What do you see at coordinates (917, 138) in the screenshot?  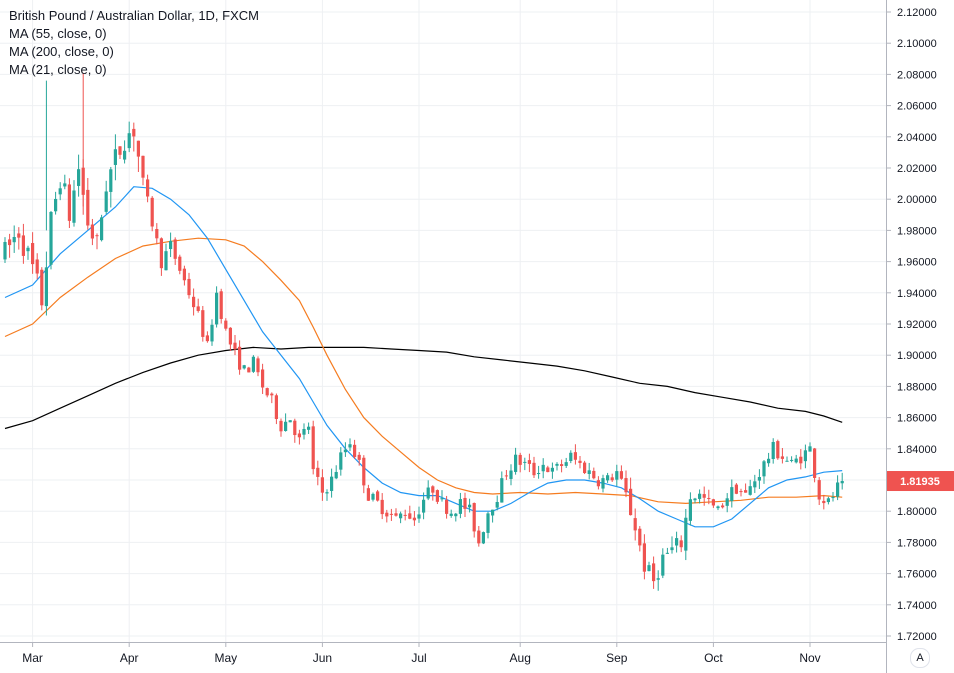 I see `price-tick-label: 2.04000` at bounding box center [917, 138].